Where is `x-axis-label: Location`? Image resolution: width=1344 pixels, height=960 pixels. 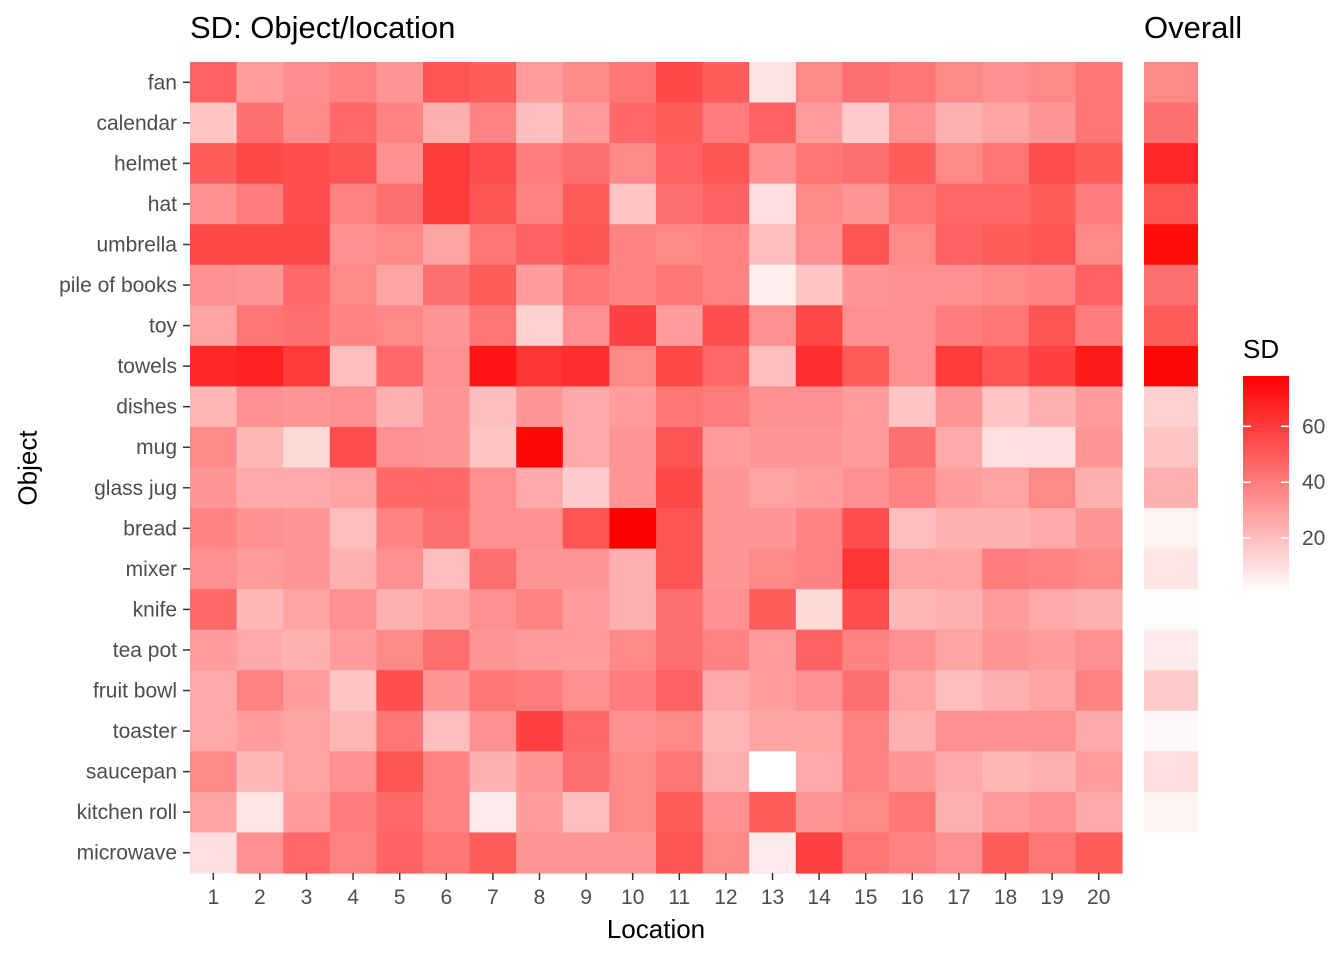 x-axis-label: Location is located at coordinates (656, 929).